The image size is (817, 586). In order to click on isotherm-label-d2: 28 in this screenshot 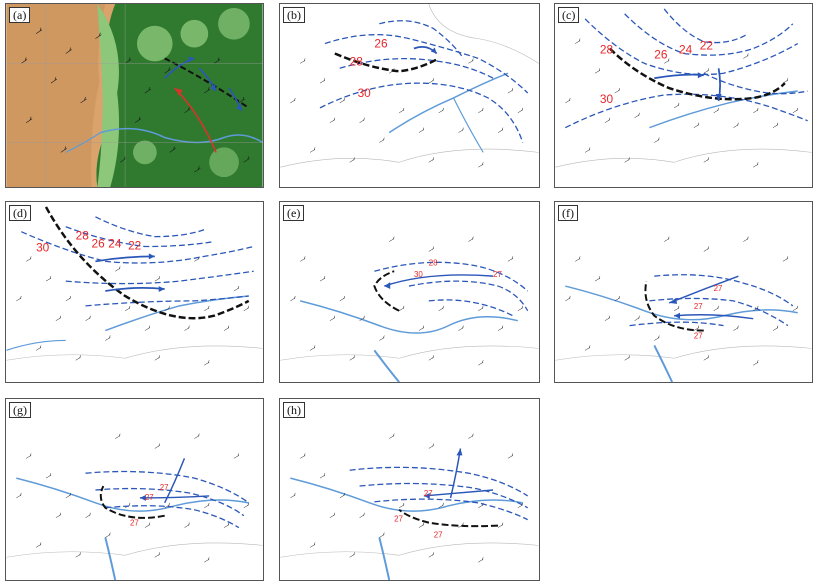, I will do `click(83, 236)`.